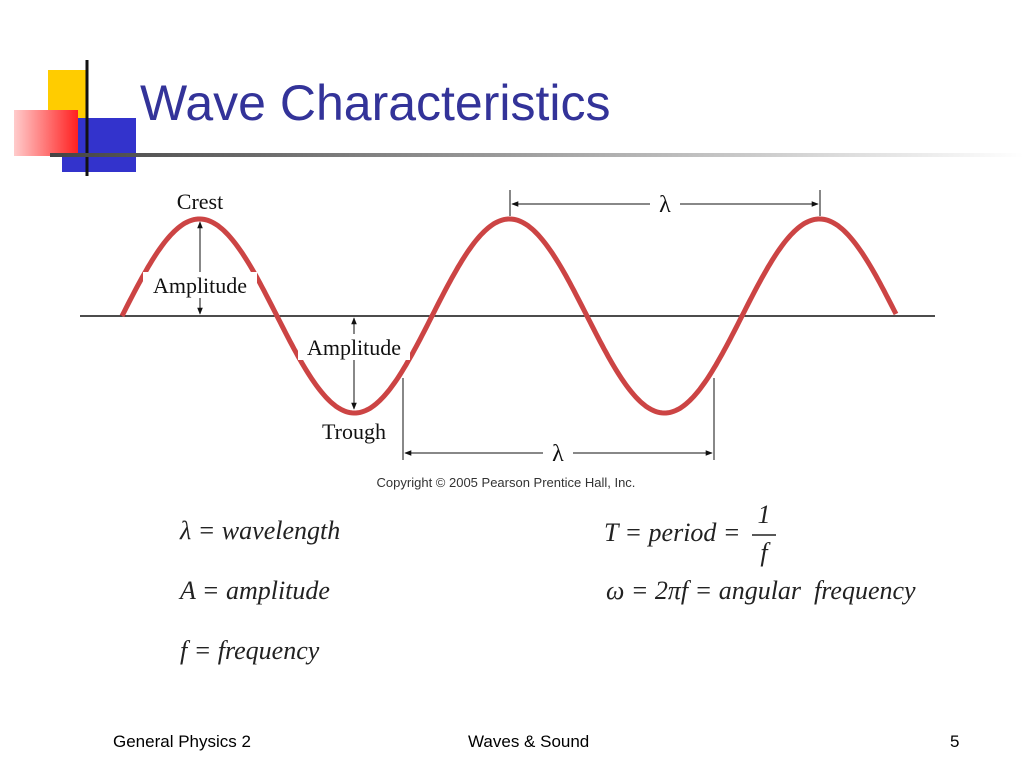 The height and width of the screenshot is (768, 1024). Describe the element at coordinates (354, 431) in the screenshot. I see `label: Trough` at that location.